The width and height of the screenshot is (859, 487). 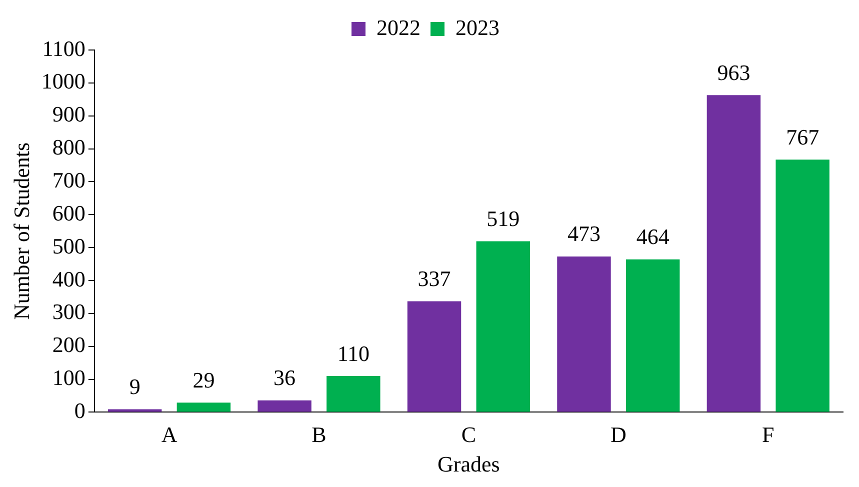 I want to click on y-tick-label: 900, so click(x=69, y=114).